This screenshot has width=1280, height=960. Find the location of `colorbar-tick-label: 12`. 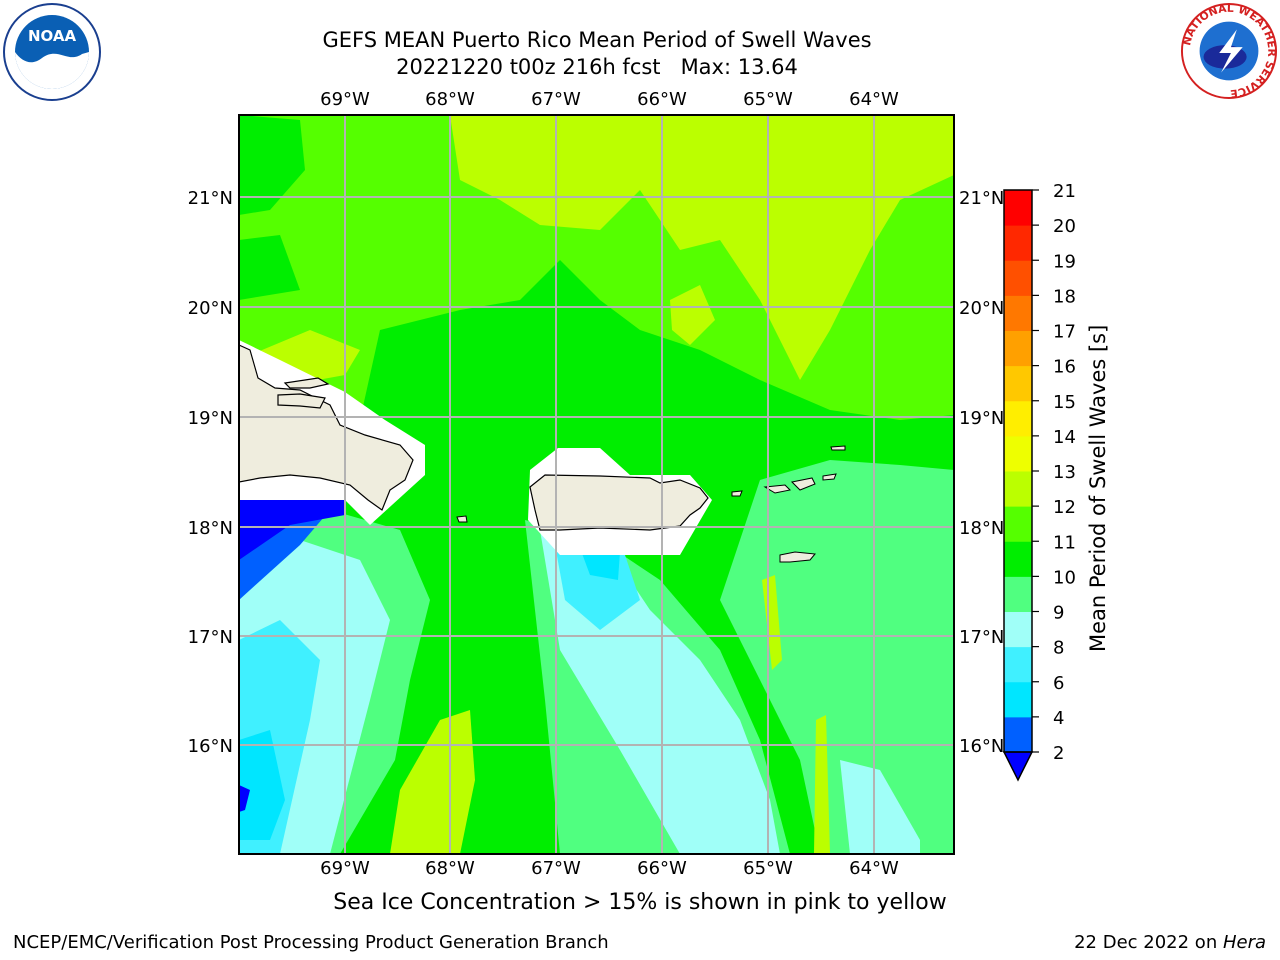

colorbar-tick-label: 12 is located at coordinates (1064, 507).